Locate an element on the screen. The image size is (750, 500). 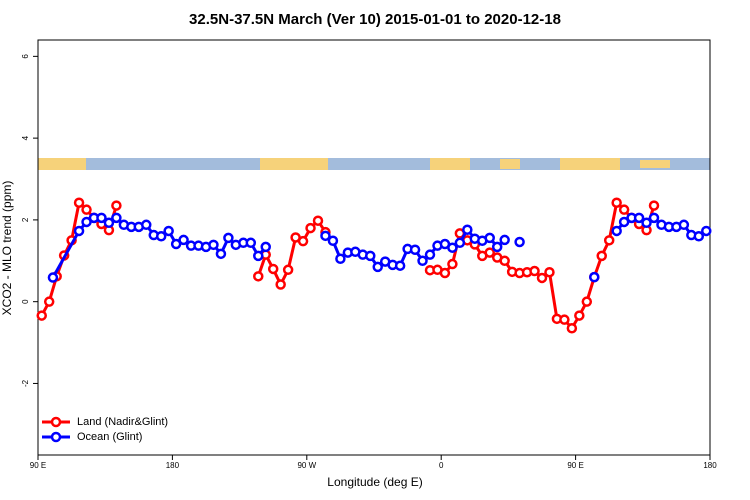
legend-label: Land (Nadir&Glint) is located at coordinates (122, 422).